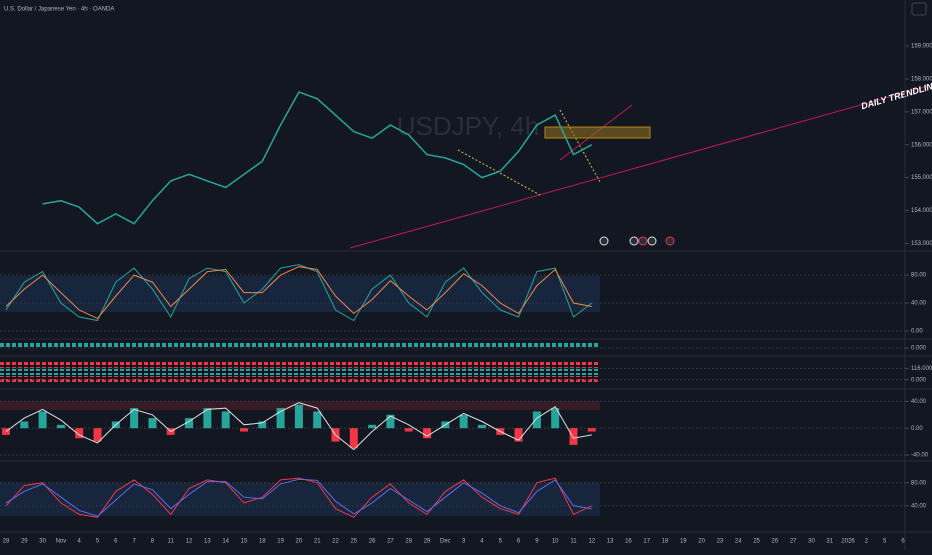 The image size is (932, 555). I want to click on y-tick-label: 157.000, so click(921, 112).